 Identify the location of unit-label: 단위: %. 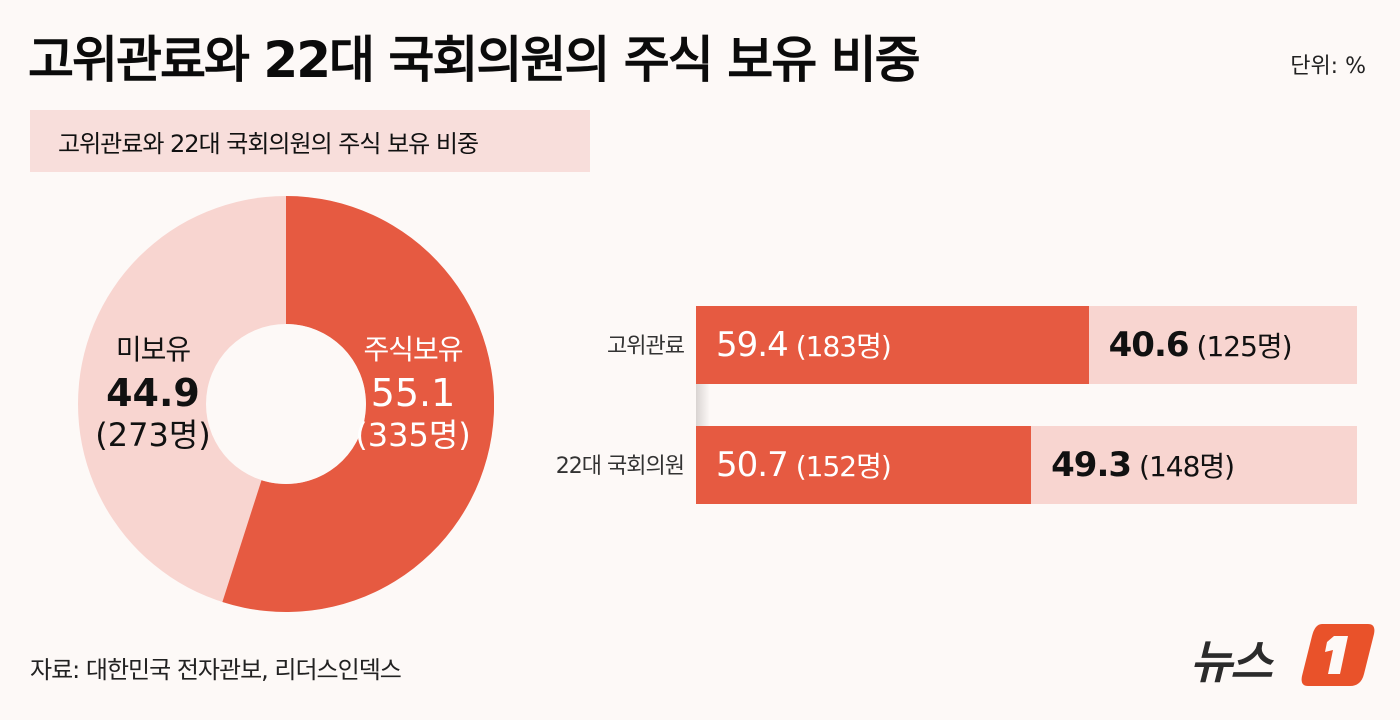
(1328, 66).